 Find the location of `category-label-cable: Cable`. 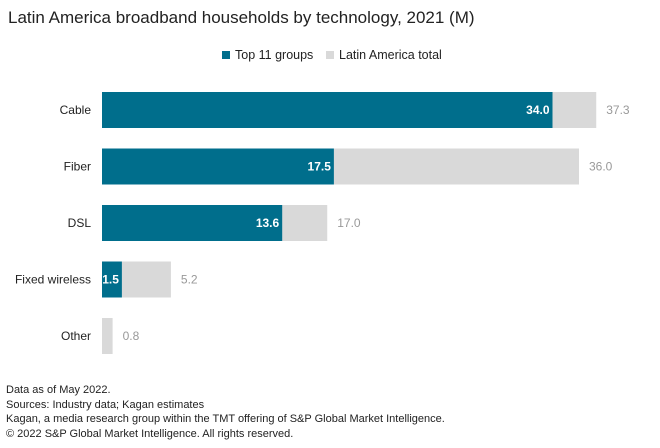

category-label-cable: Cable is located at coordinates (76, 110).